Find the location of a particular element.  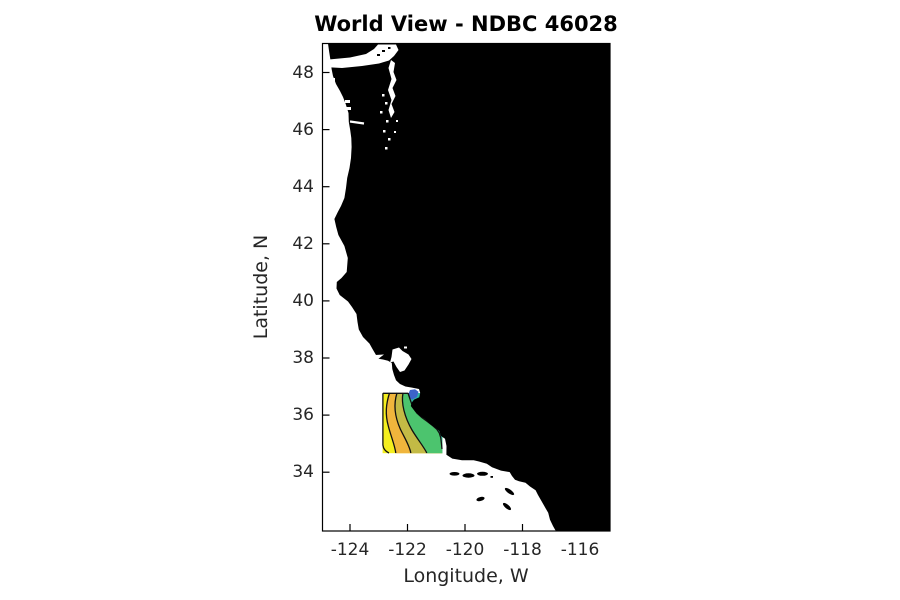

plot-title: World View - NDBC 46028 is located at coordinates (466, 24).